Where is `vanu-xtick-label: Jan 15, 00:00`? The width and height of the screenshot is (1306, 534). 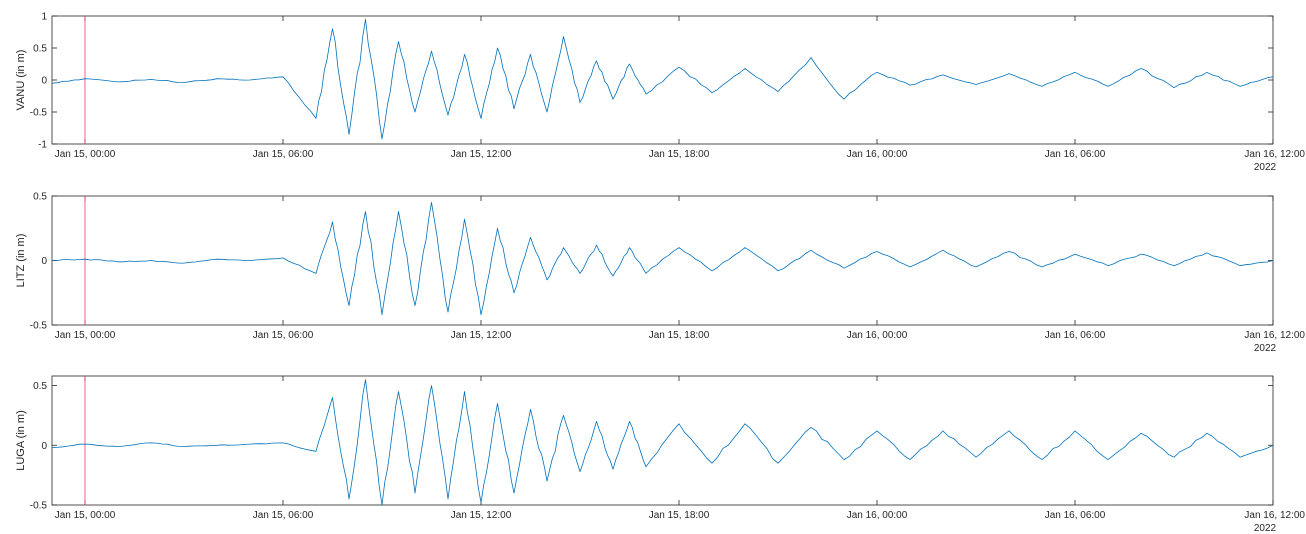
vanu-xtick-label: Jan 15, 00:00 is located at coordinates (85, 154).